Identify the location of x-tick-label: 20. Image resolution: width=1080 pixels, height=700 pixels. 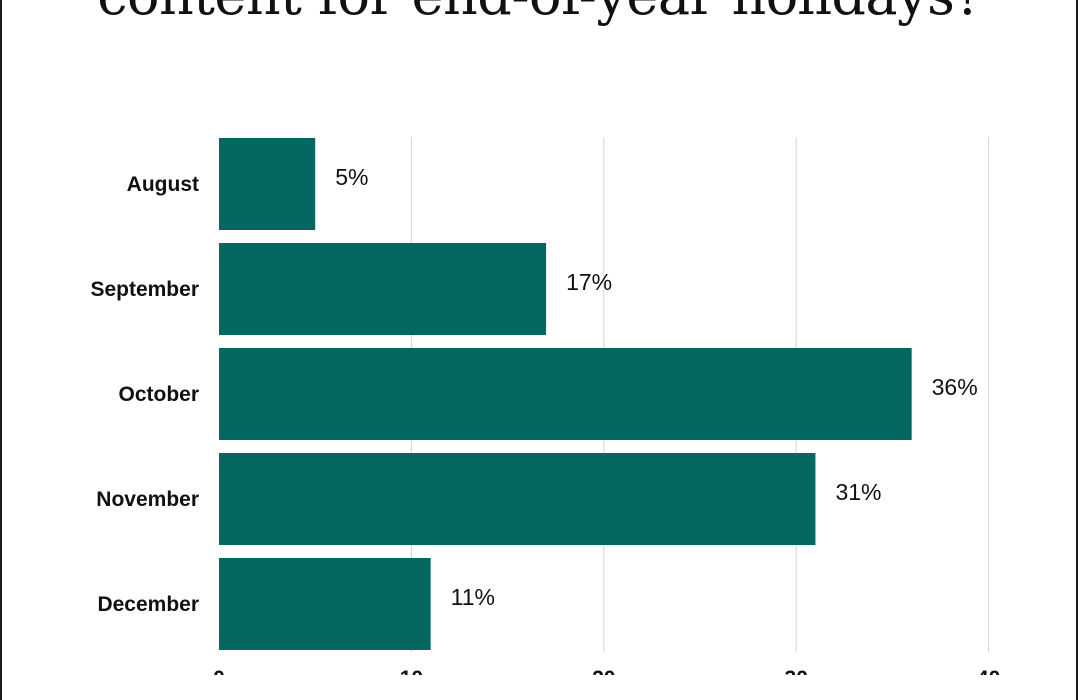
(603, 671).